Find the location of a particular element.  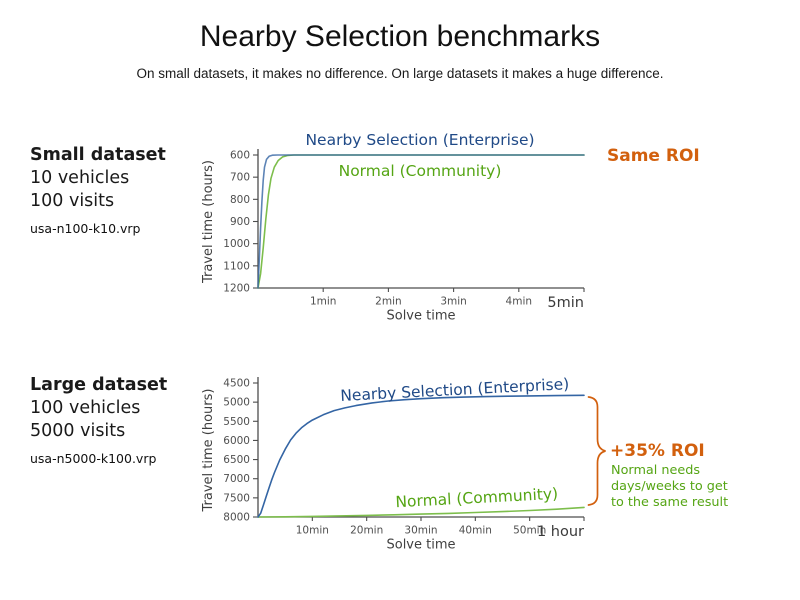

small-chart-ytick-label: 1100 is located at coordinates (236, 266).